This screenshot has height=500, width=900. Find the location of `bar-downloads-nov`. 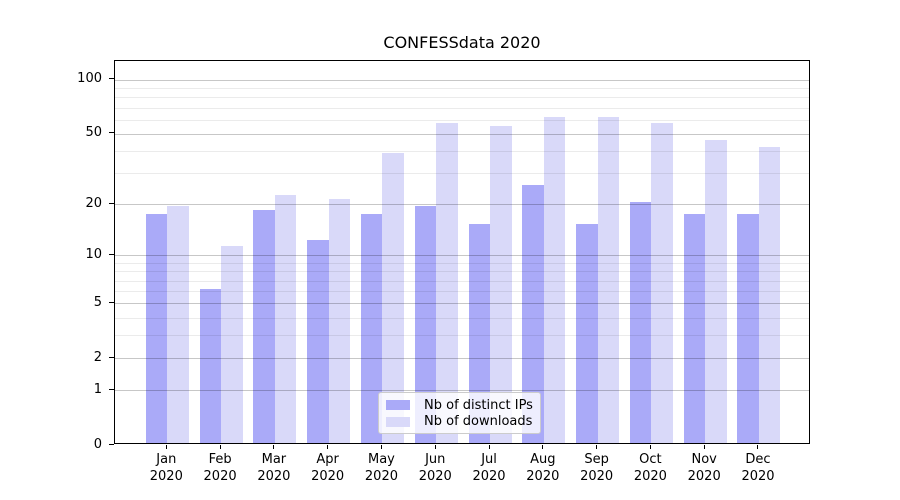

bar-downloads-nov is located at coordinates (716, 291).